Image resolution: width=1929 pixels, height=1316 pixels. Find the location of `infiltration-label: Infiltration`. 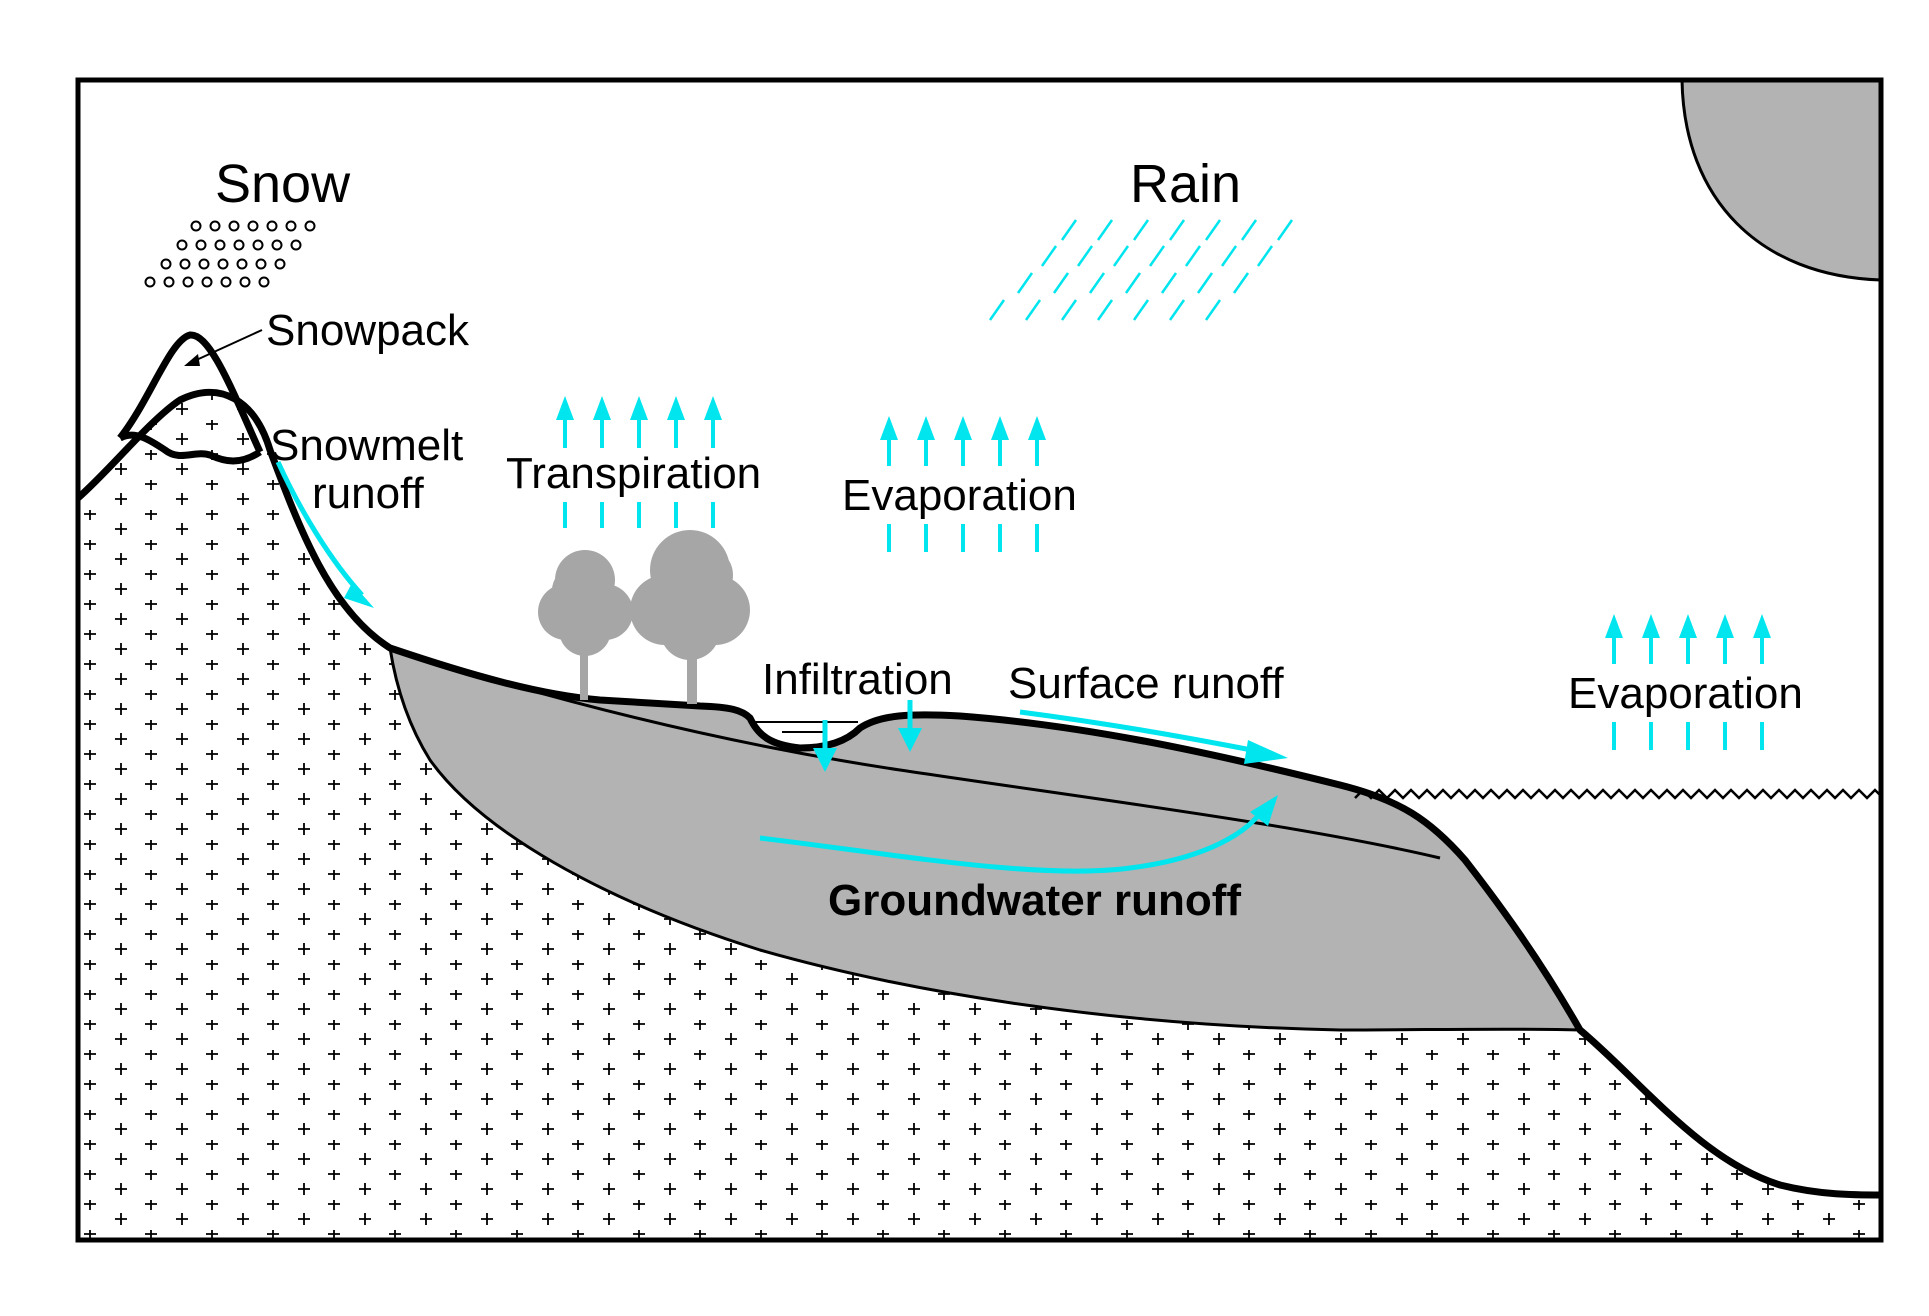

infiltration-label: Infiltration is located at coordinates (857, 679).